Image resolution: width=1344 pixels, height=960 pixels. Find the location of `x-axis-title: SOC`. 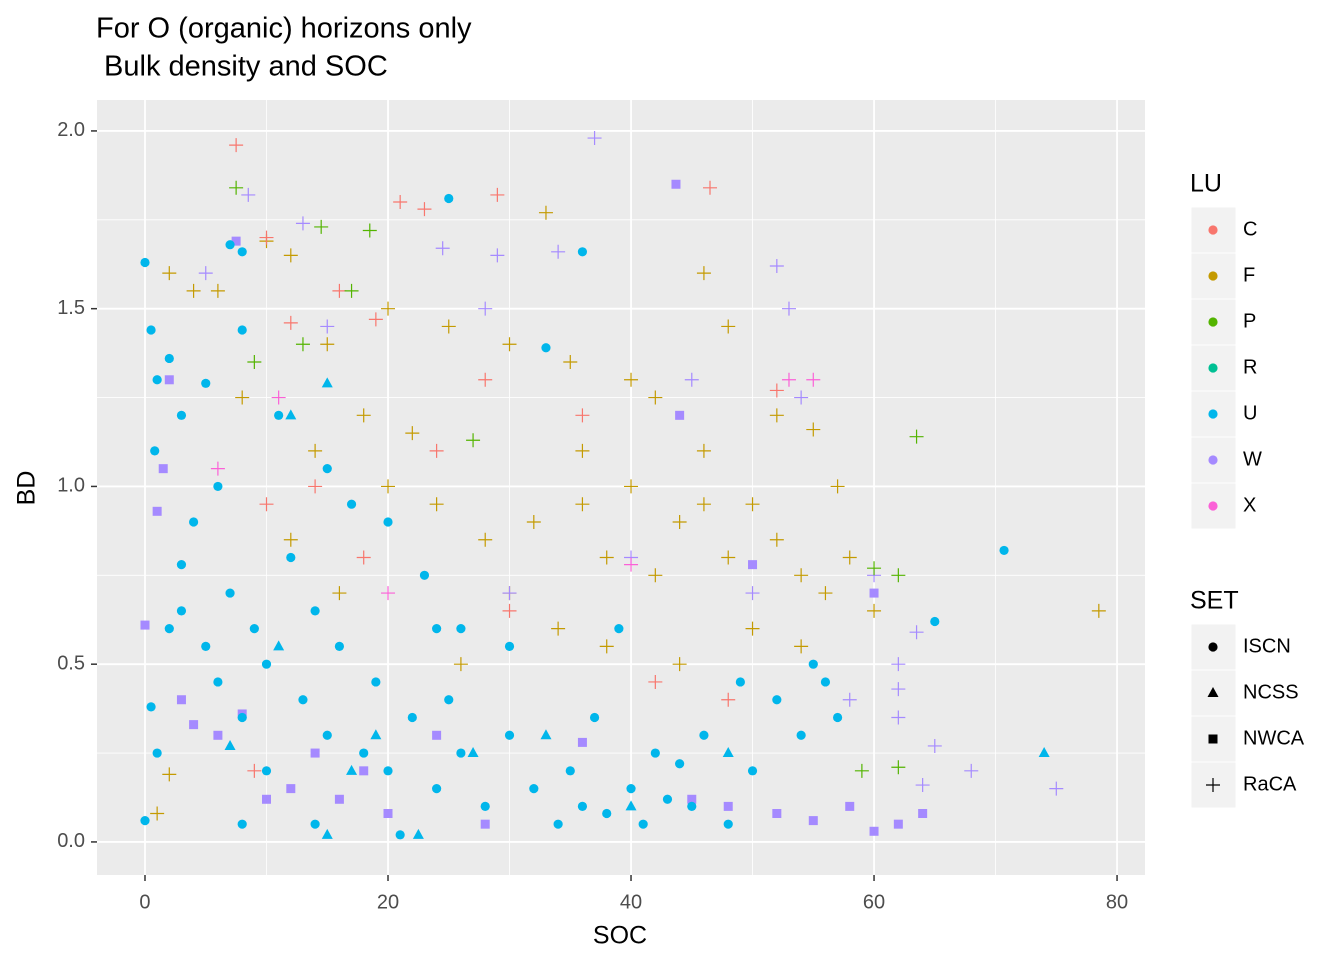

x-axis-title: SOC is located at coordinates (620, 936).